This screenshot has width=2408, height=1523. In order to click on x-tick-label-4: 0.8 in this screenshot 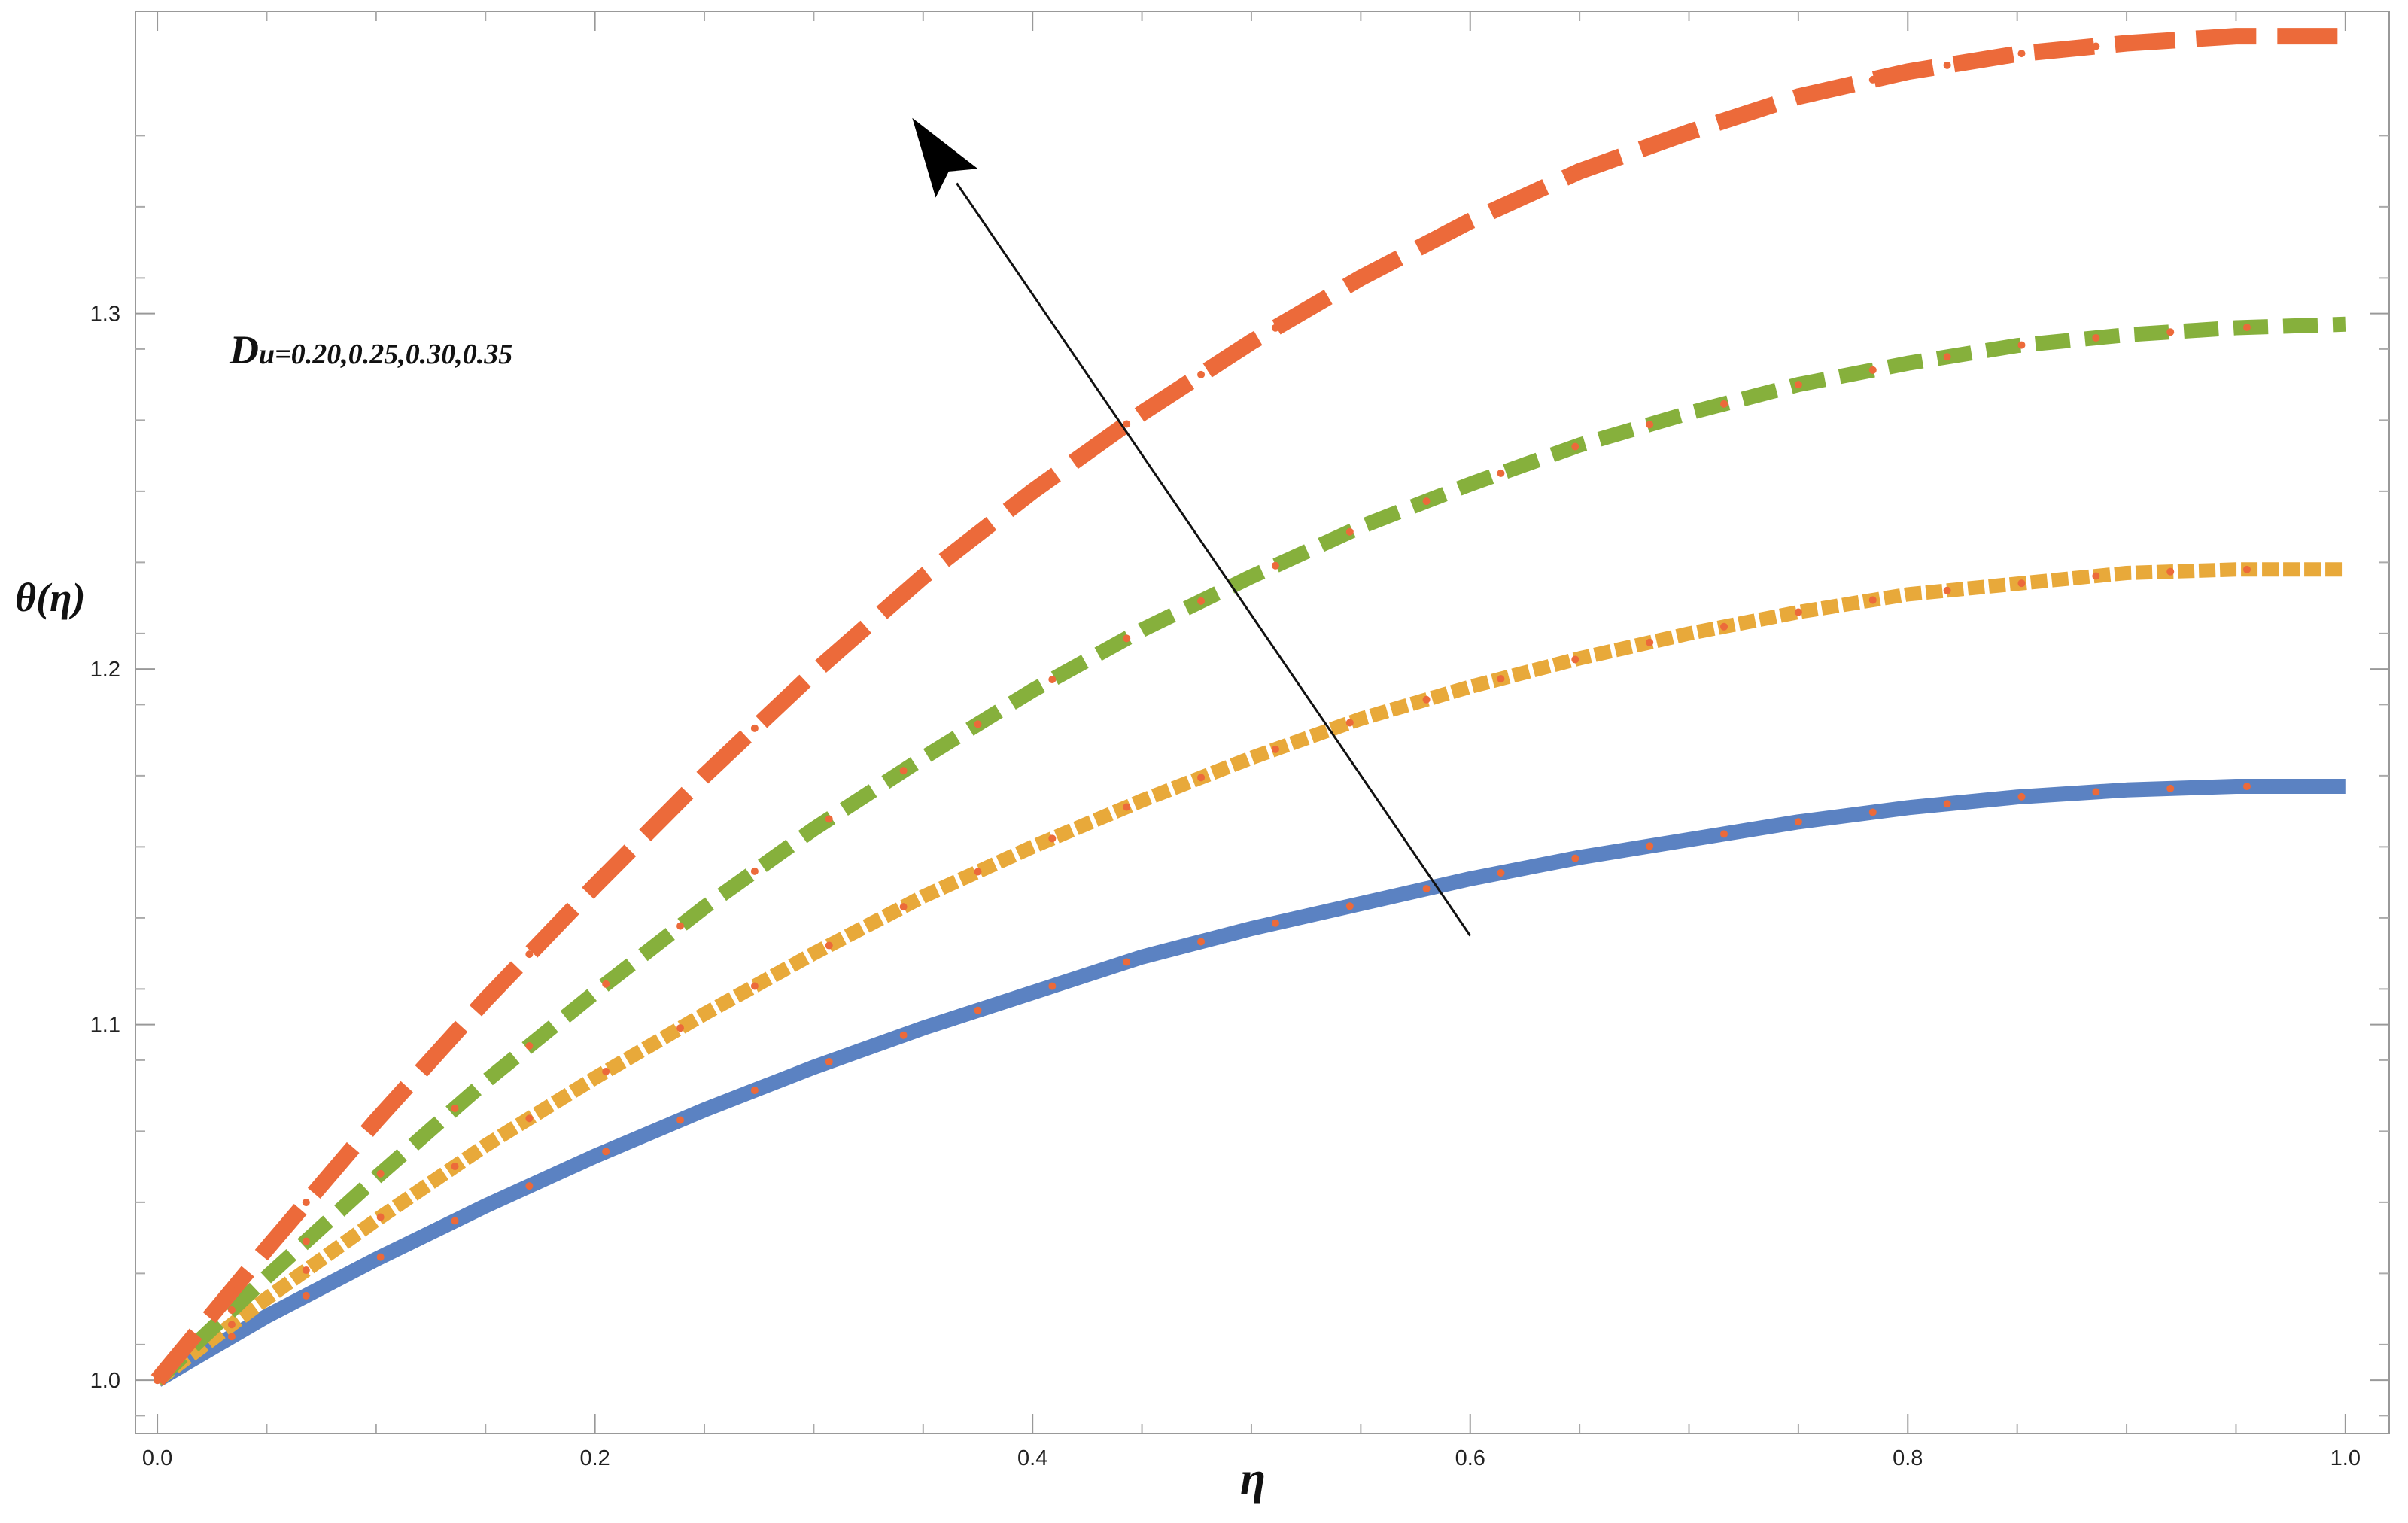, I will do `click(1908, 1458)`.